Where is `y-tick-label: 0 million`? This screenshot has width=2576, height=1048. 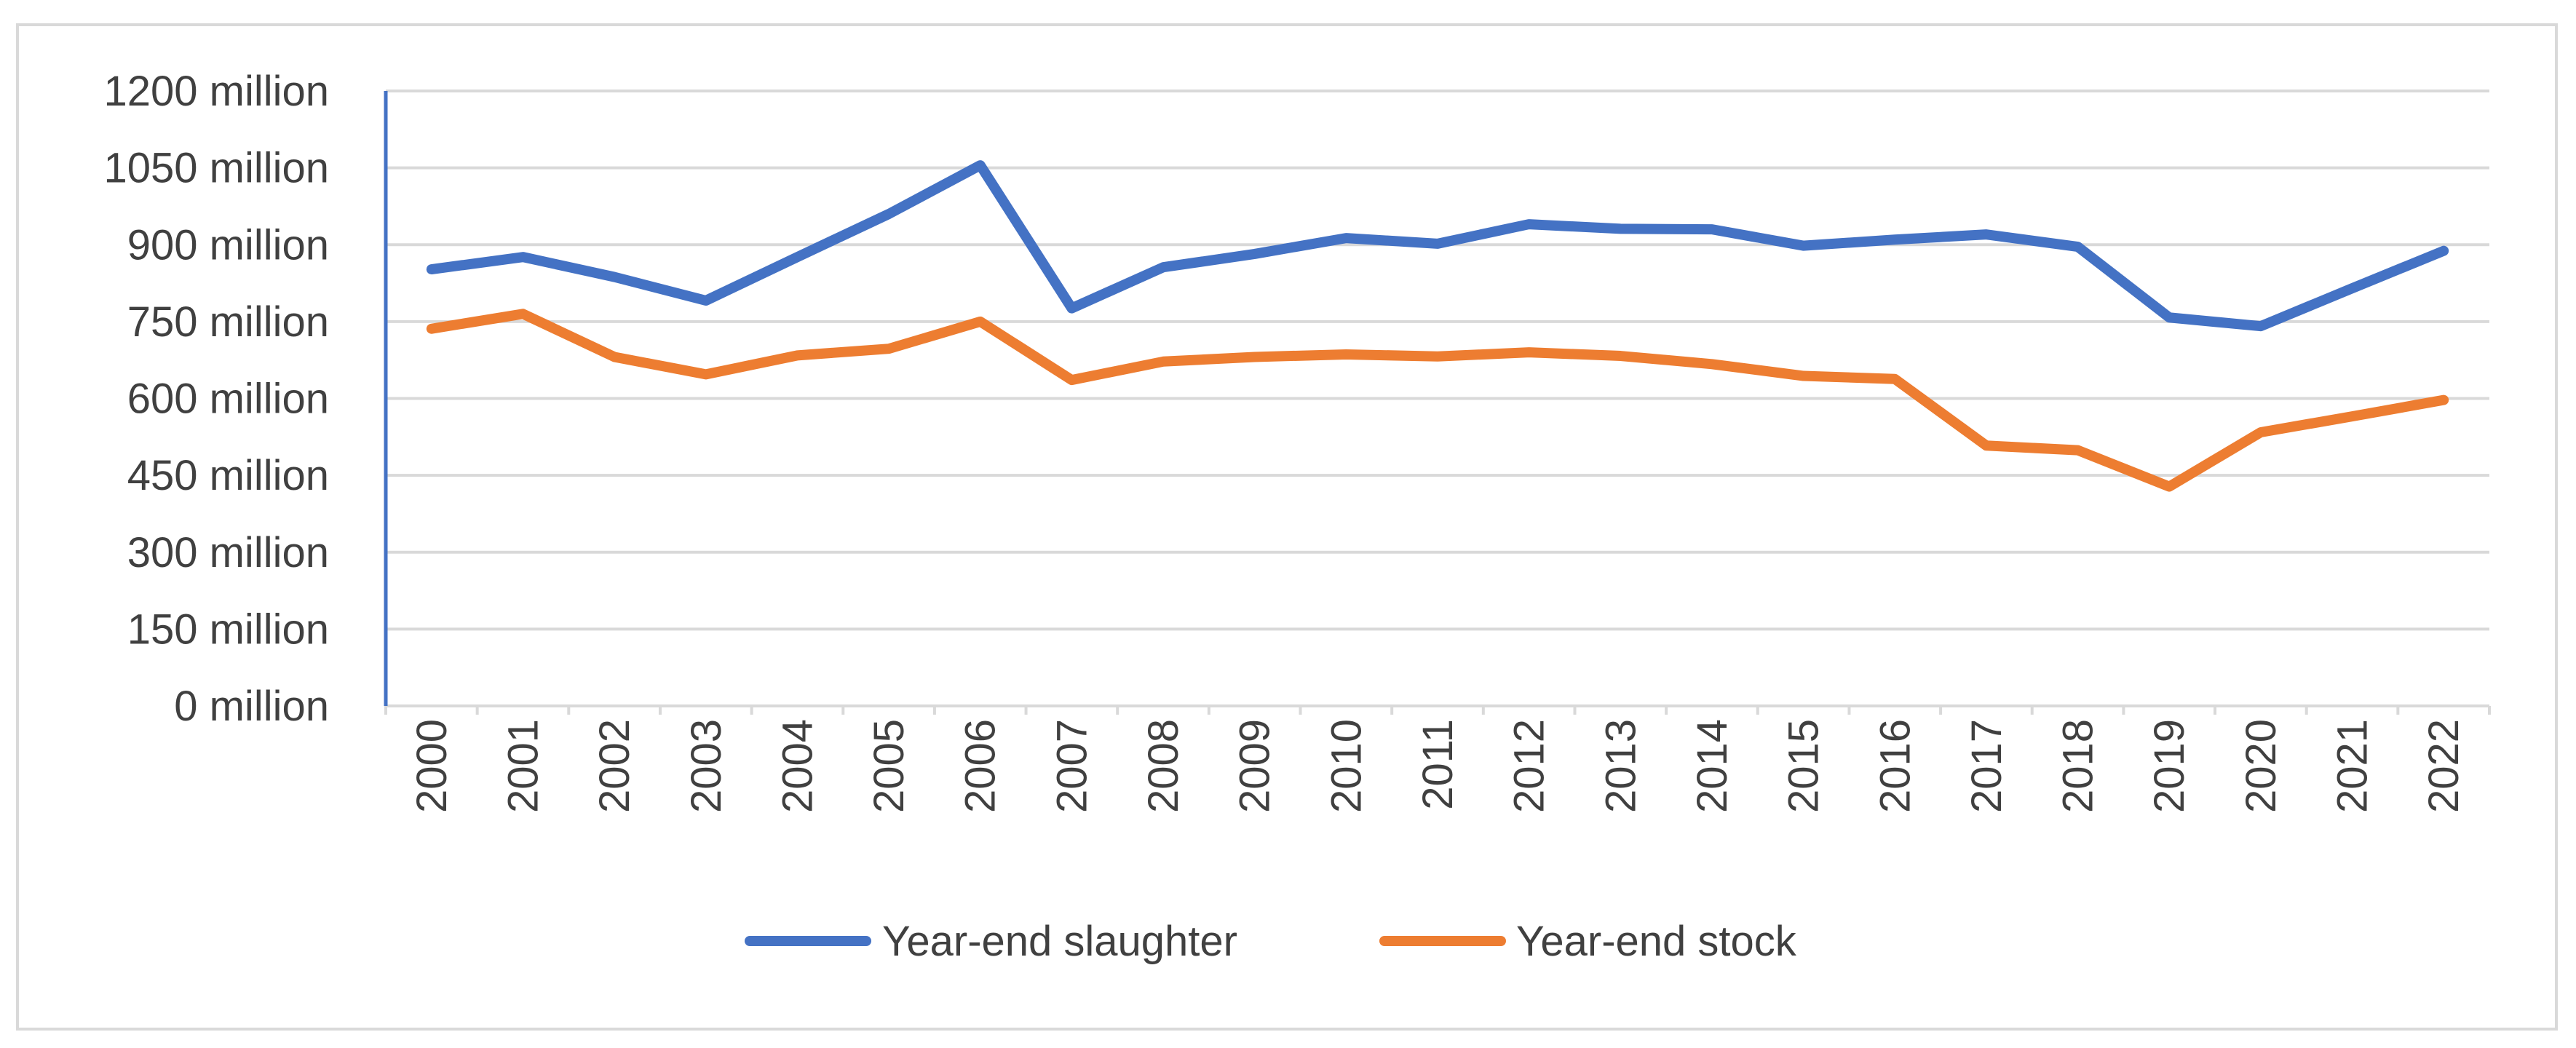 y-tick-label: 0 million is located at coordinates (251, 706).